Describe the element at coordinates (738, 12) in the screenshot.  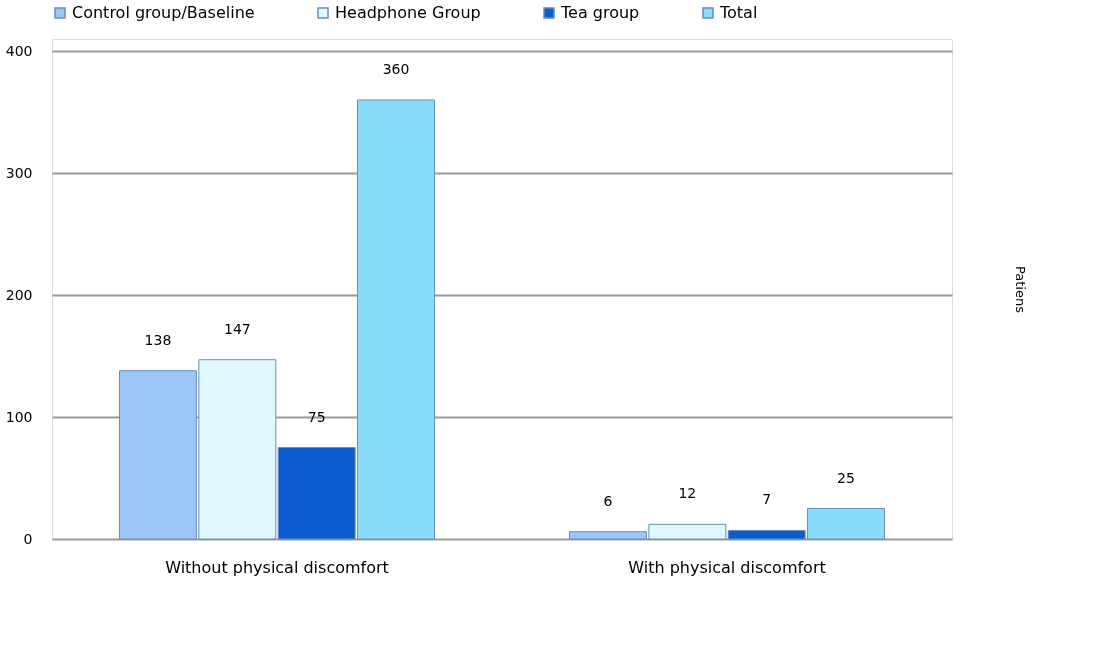
I see `legend-label: Total` at that location.